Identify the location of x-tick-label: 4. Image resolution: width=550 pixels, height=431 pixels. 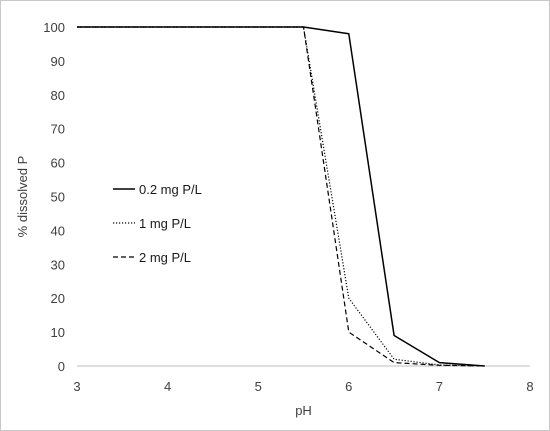
(167, 386).